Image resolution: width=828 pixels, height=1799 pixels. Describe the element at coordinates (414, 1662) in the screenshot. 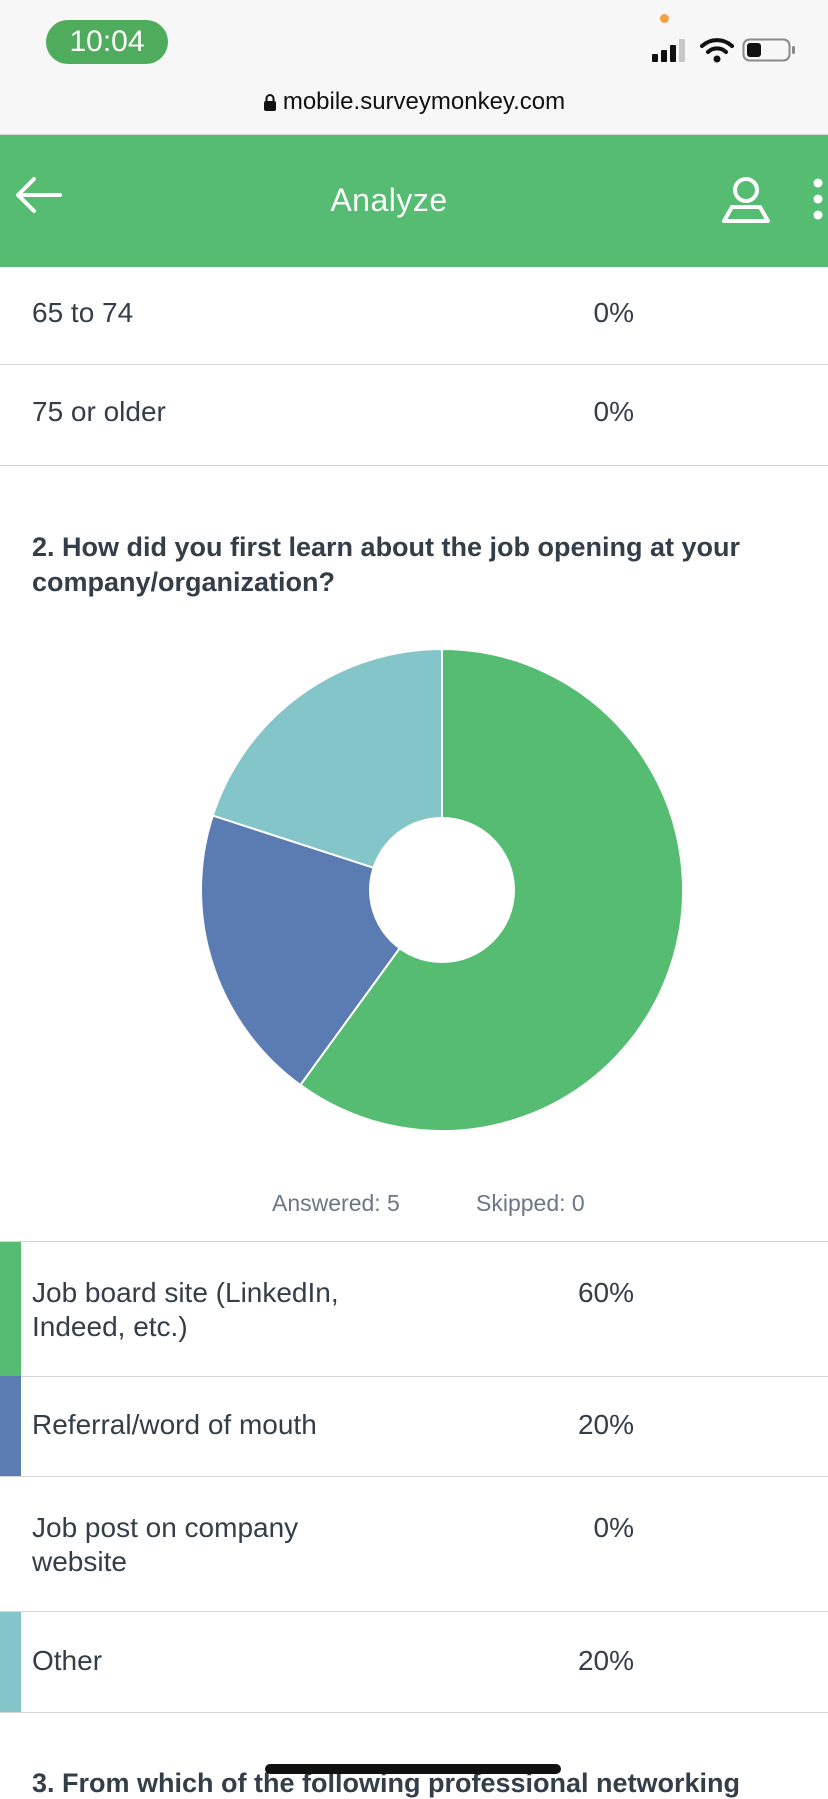

I see `table-row: Other 20%` at that location.